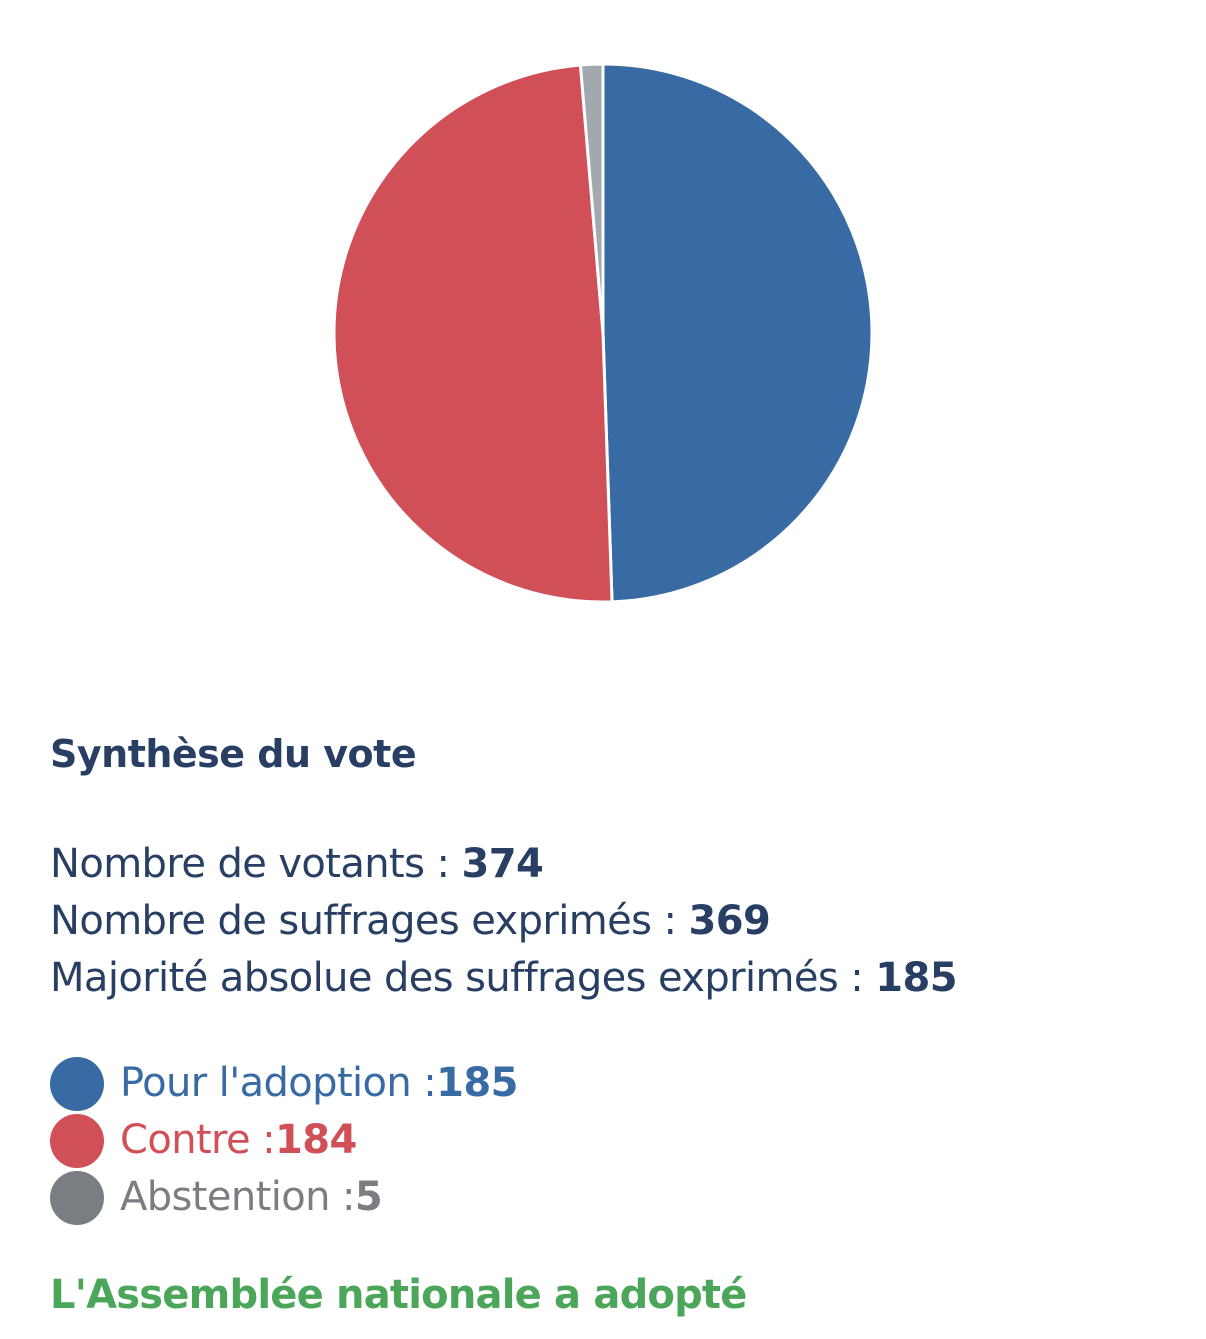 The image size is (1206, 1339). What do you see at coordinates (284, 1197) in the screenshot?
I see `legend-item-abstention: Abstention : 5` at bounding box center [284, 1197].